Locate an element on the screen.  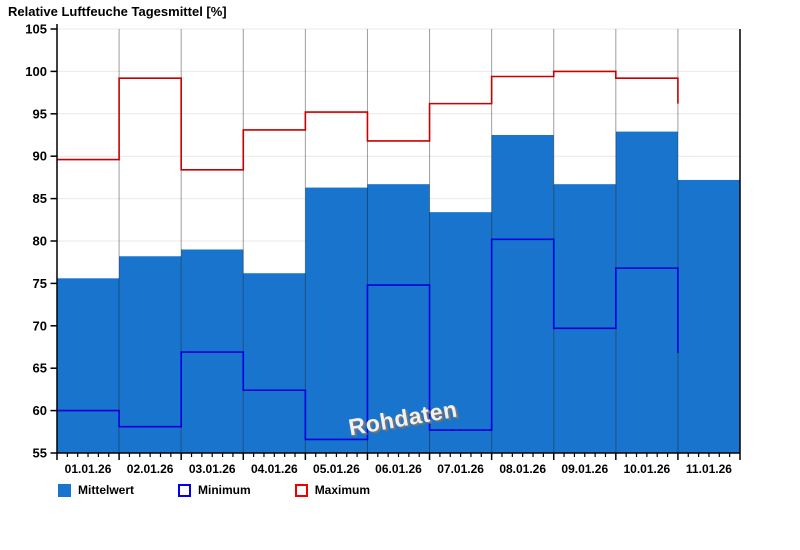
chart-legend: Mittelwert Minimum Maximum is located at coordinates (236, 490).